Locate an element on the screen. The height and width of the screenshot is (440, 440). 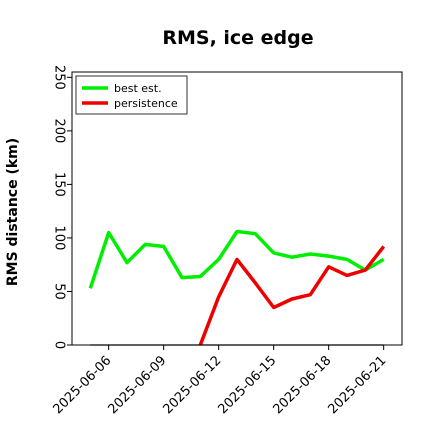
x-tick-label: 2025-06-12 is located at coordinates (192, 385).